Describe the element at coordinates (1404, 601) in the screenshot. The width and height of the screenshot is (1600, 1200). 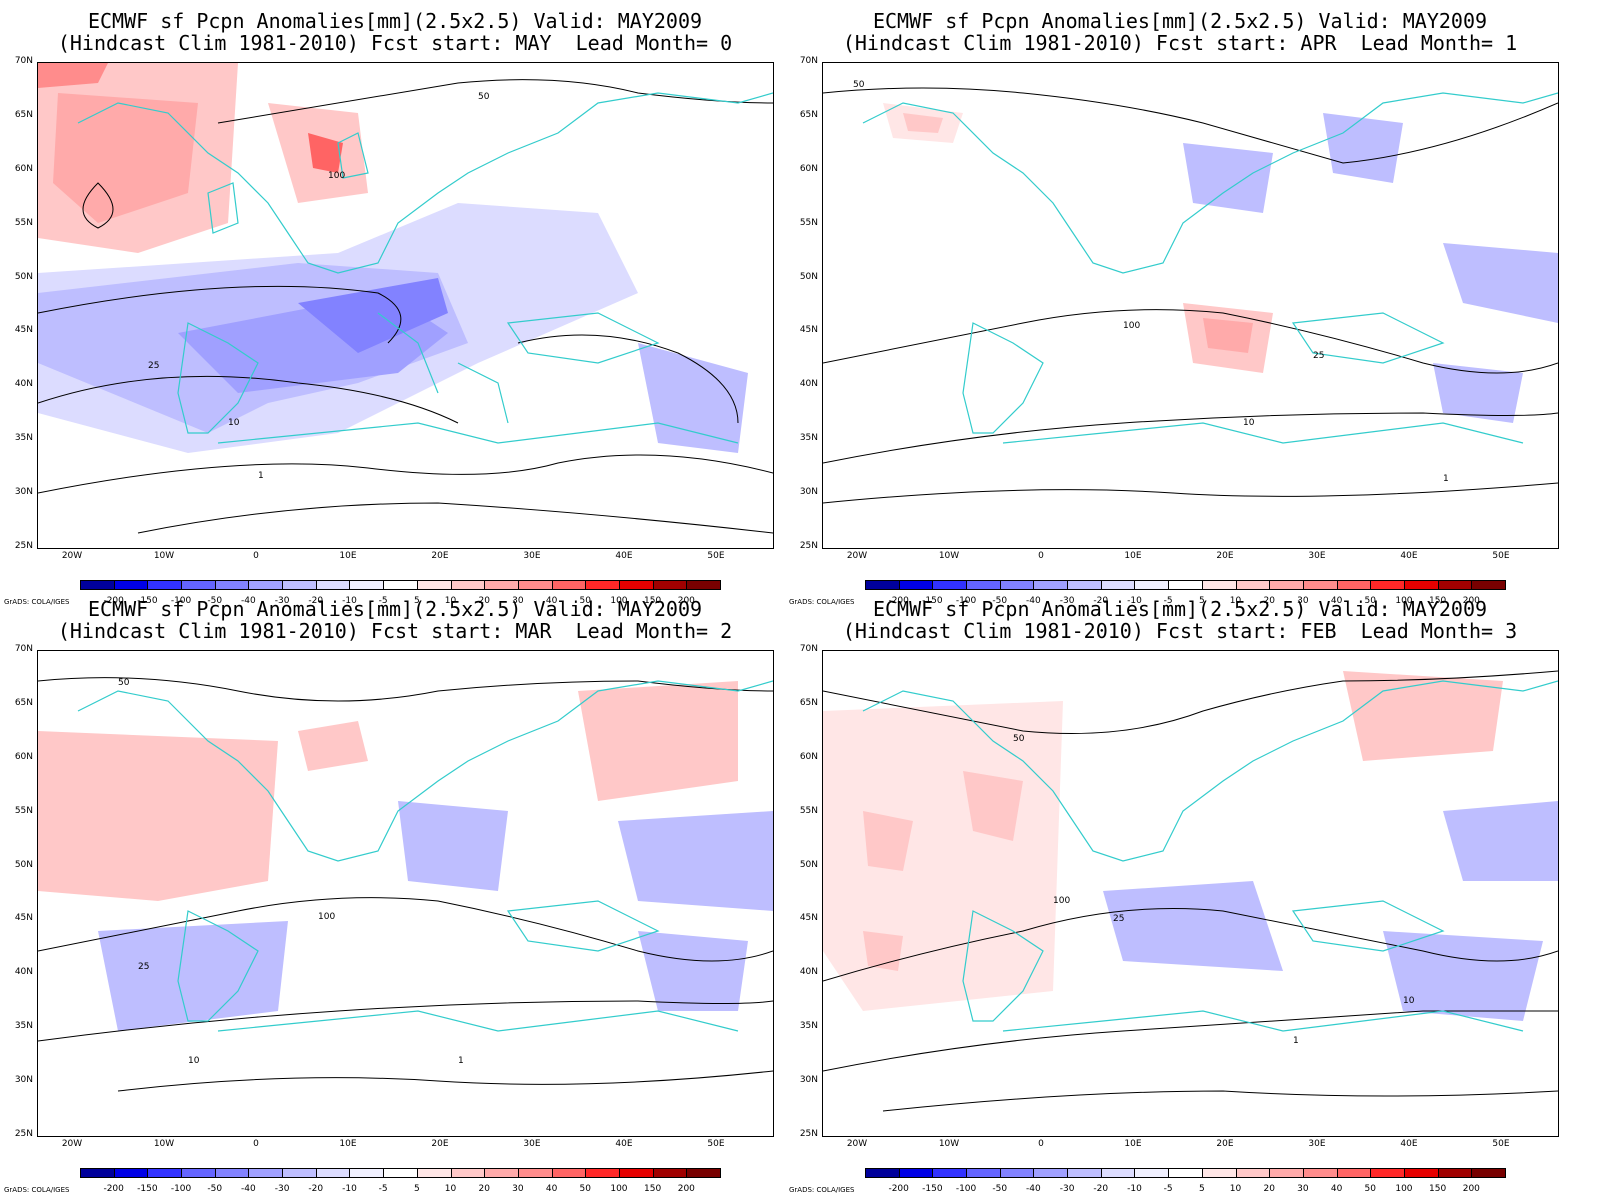
I see `colorbar-label: 100` at that location.